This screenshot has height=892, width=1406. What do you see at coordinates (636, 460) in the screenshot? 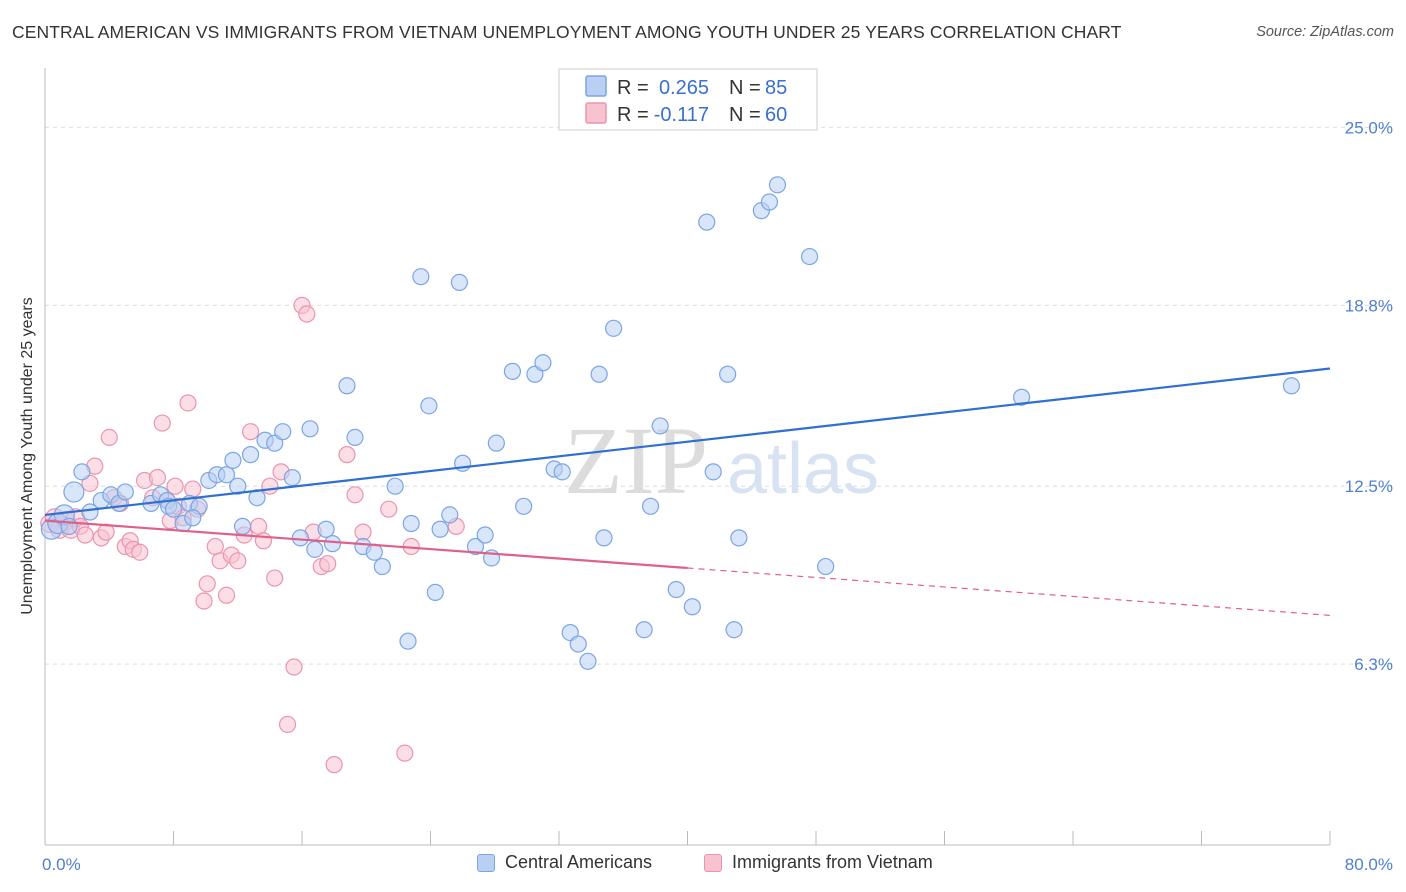
I see `watermark-zip: ZIP` at bounding box center [636, 460].